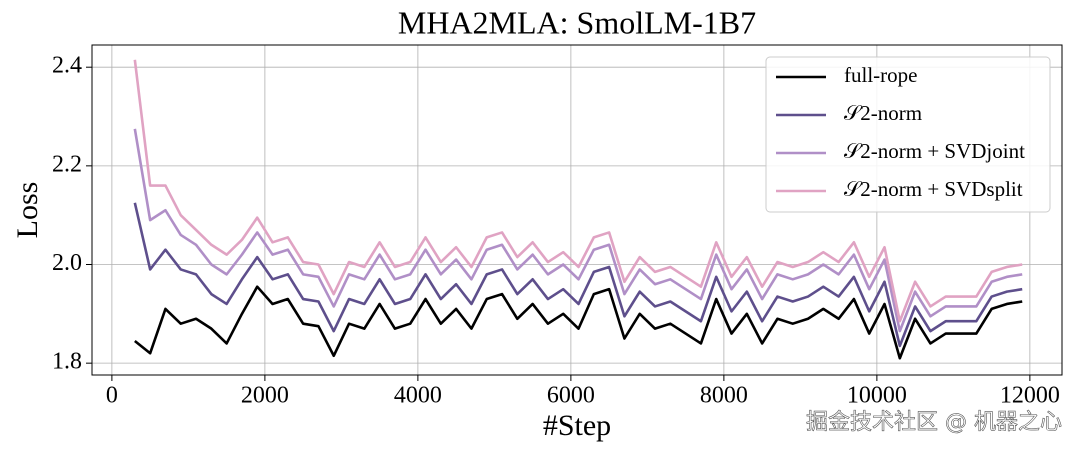 This screenshot has height=451, width=1080. I want to click on x-tick-label: 0, so click(112, 396).